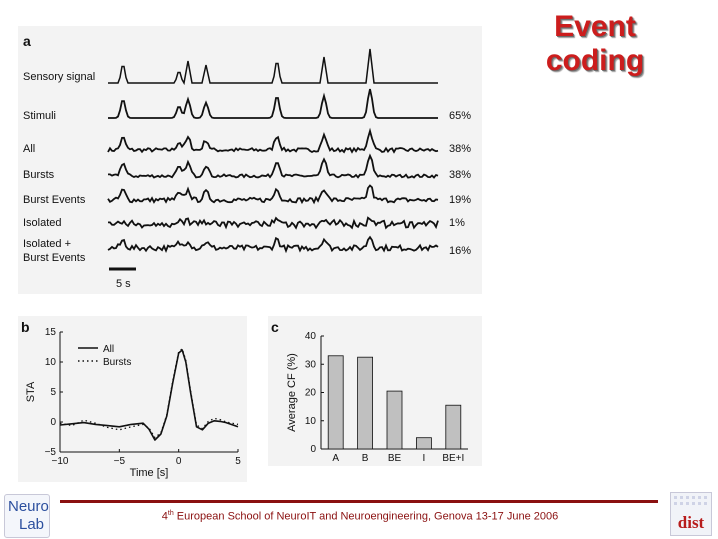  Describe the element at coordinates (164, 516) in the screenshot. I see `footer-ordinal: 4` at that location.